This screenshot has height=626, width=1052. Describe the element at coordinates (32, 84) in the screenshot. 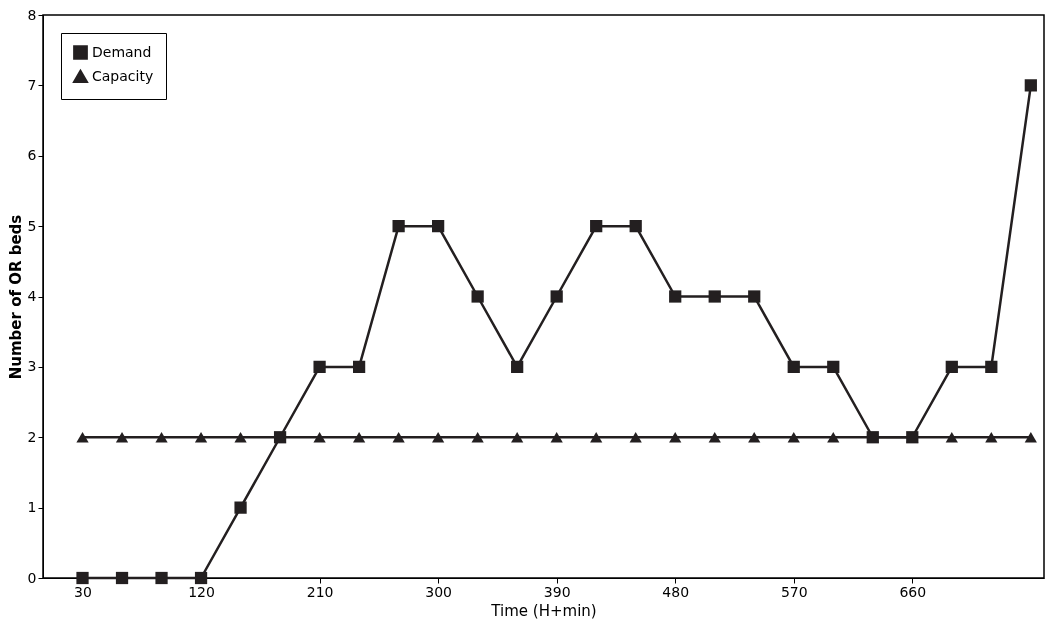

I see `y-tick-label: 7` at that location.